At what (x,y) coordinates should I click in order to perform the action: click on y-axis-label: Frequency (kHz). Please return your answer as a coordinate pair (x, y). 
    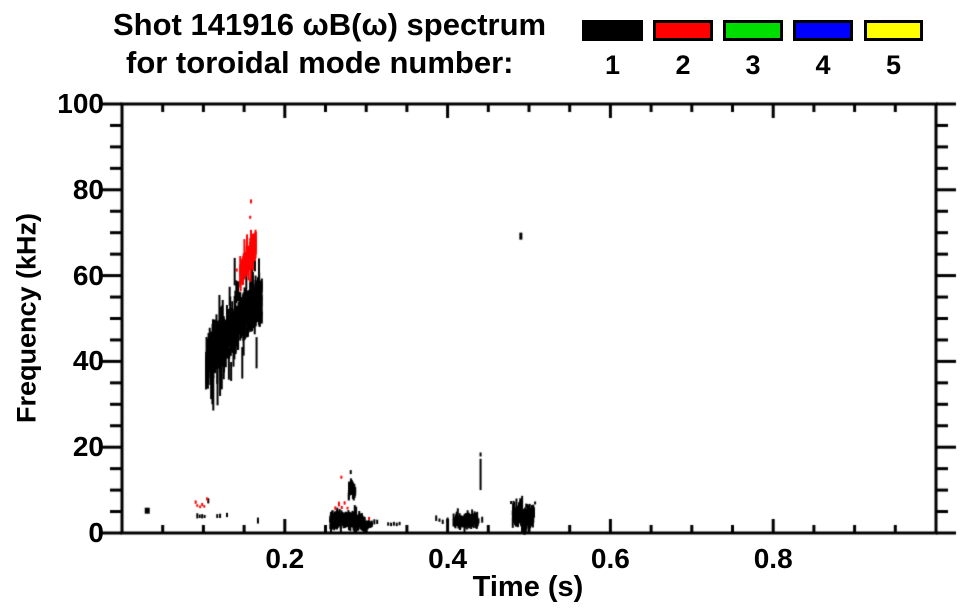
    Looking at the image, I should click on (26, 318).